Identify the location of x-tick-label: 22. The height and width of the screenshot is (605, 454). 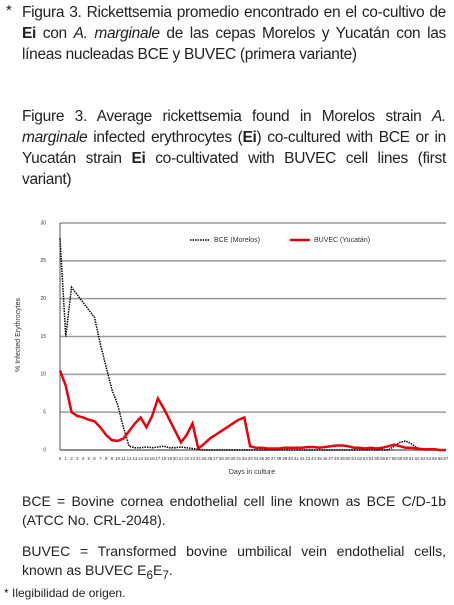
(187, 458).